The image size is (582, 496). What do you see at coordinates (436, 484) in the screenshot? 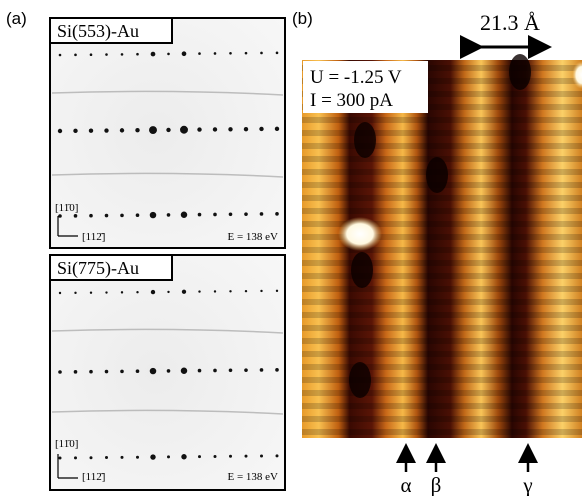
I see `marker-label: β` at bounding box center [436, 484].